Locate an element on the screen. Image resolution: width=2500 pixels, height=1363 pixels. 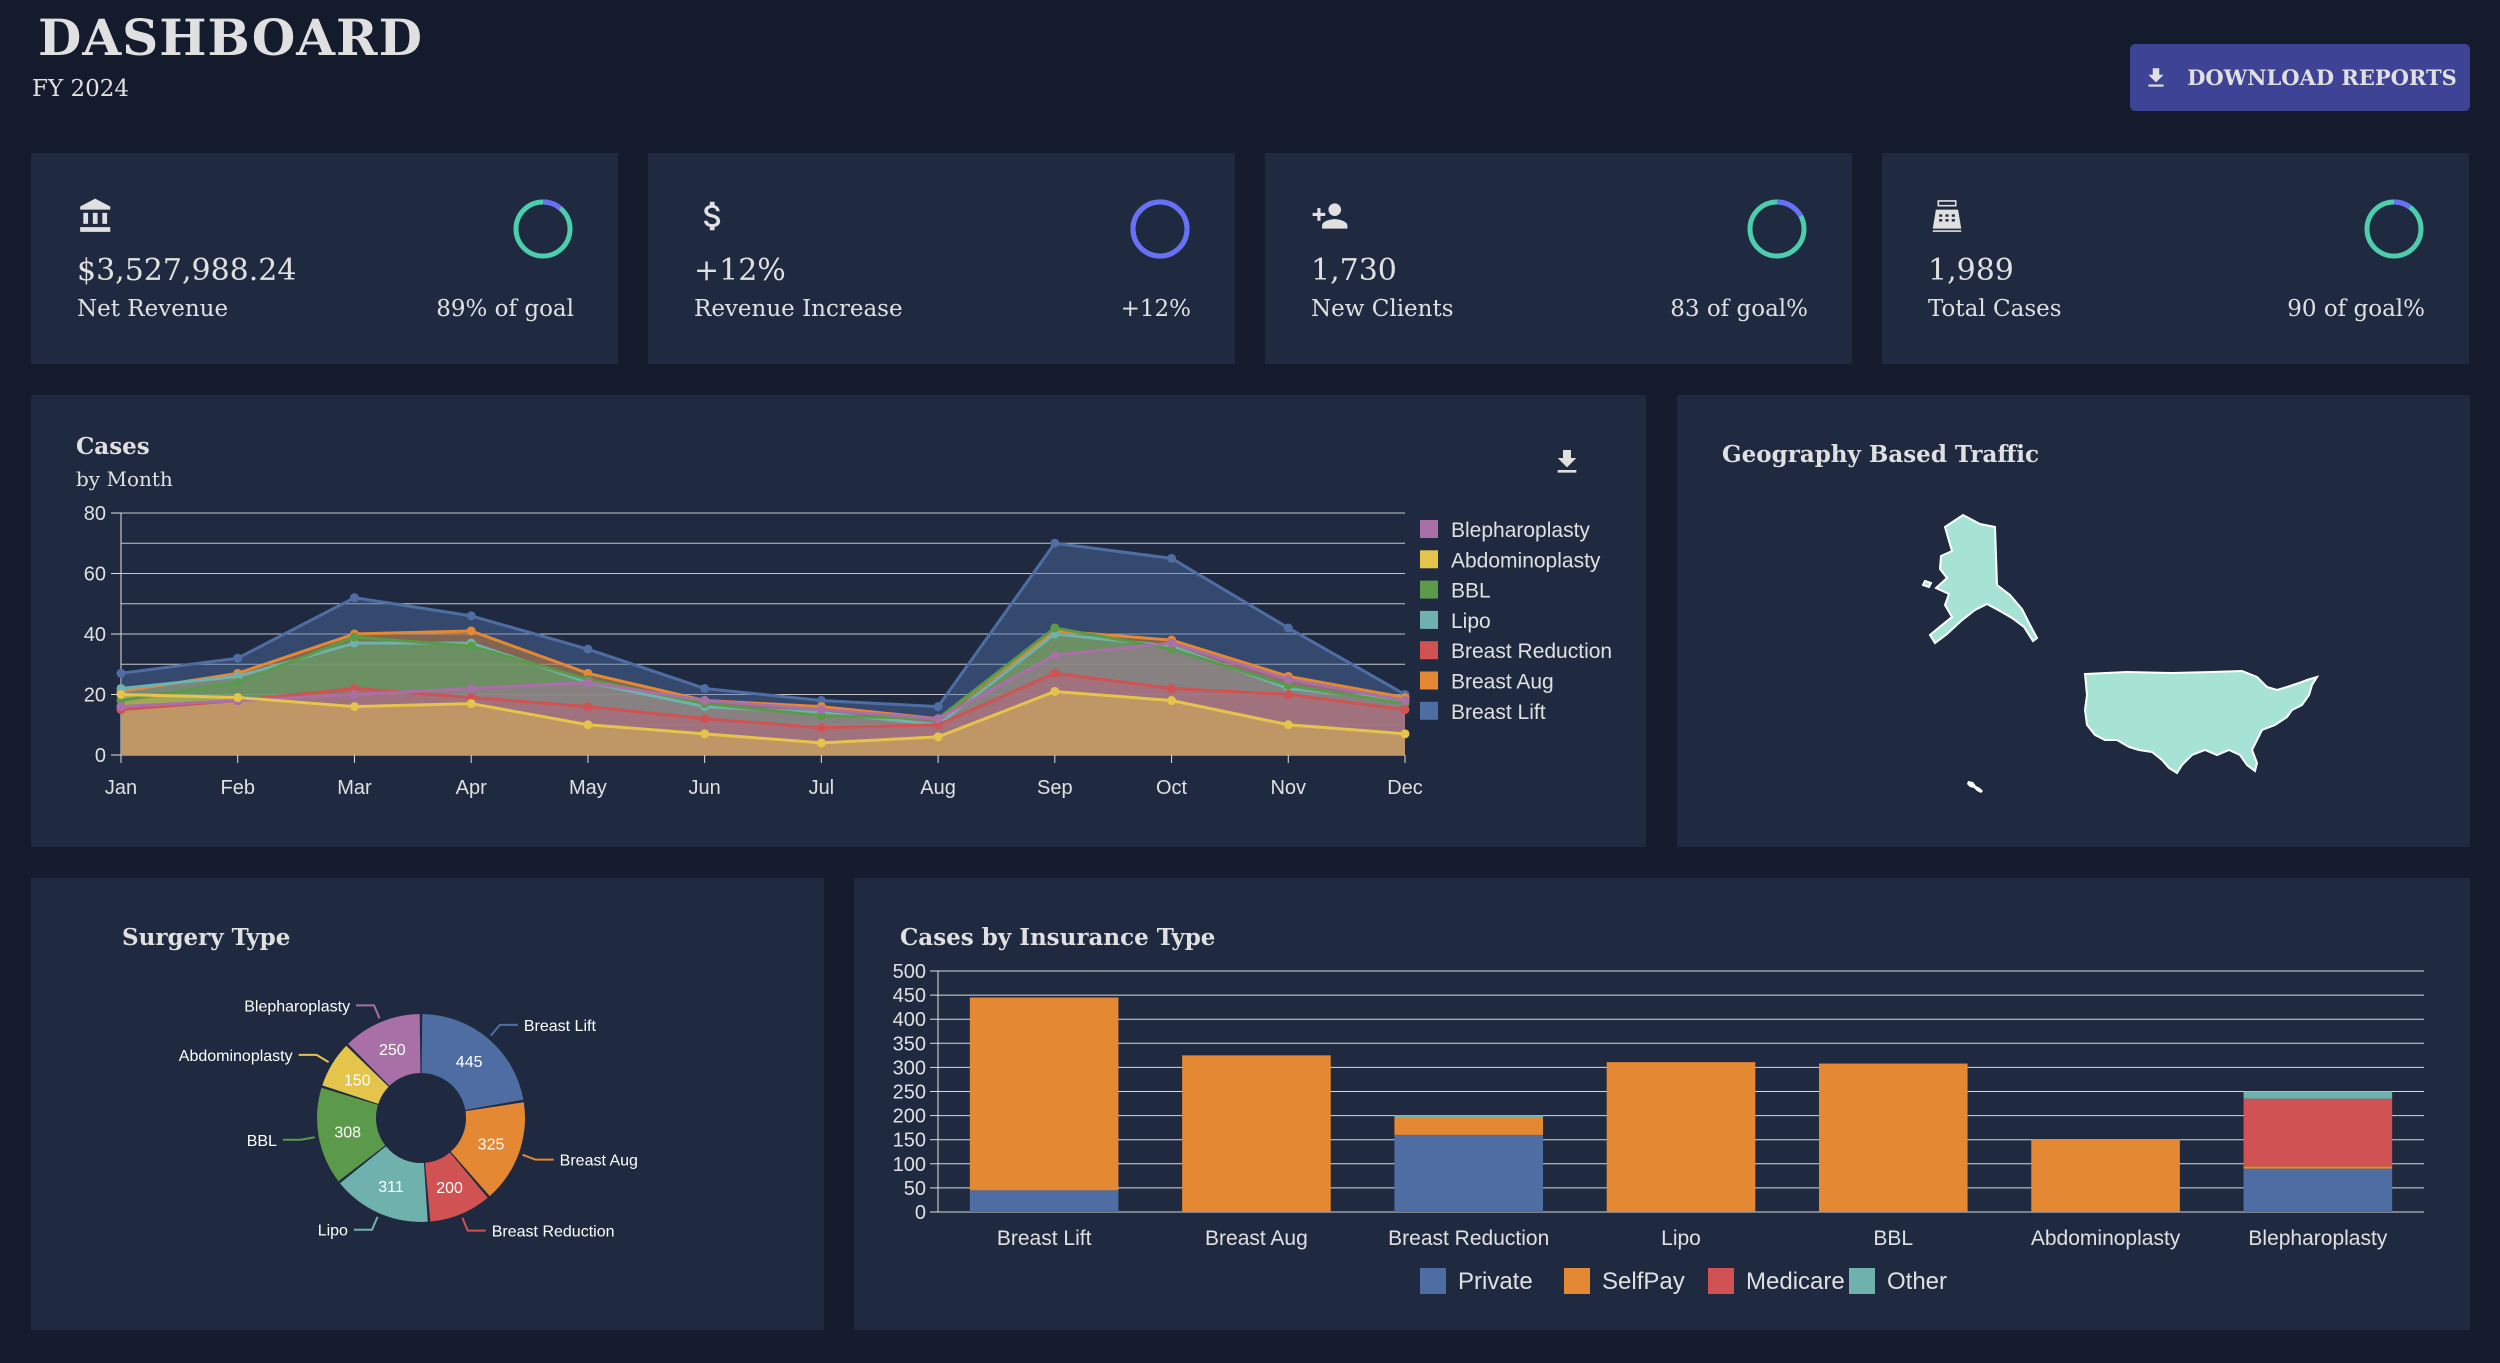
legend-label: Blepharoplasty is located at coordinates (1520, 530).